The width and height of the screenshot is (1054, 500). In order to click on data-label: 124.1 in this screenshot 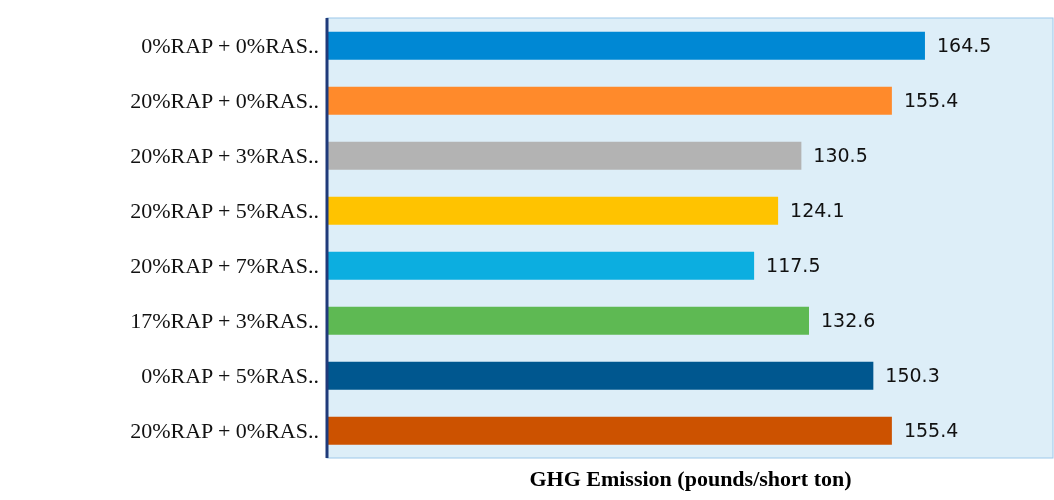, I will do `click(817, 210)`.